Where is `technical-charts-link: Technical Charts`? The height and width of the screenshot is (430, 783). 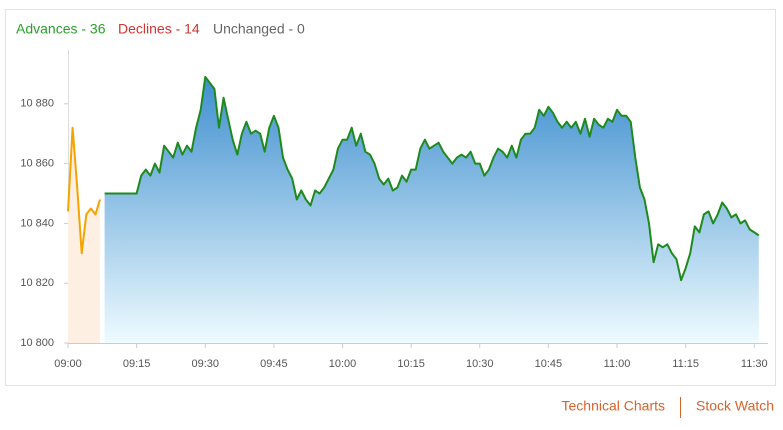
technical-charts-link: Technical Charts is located at coordinates (614, 406).